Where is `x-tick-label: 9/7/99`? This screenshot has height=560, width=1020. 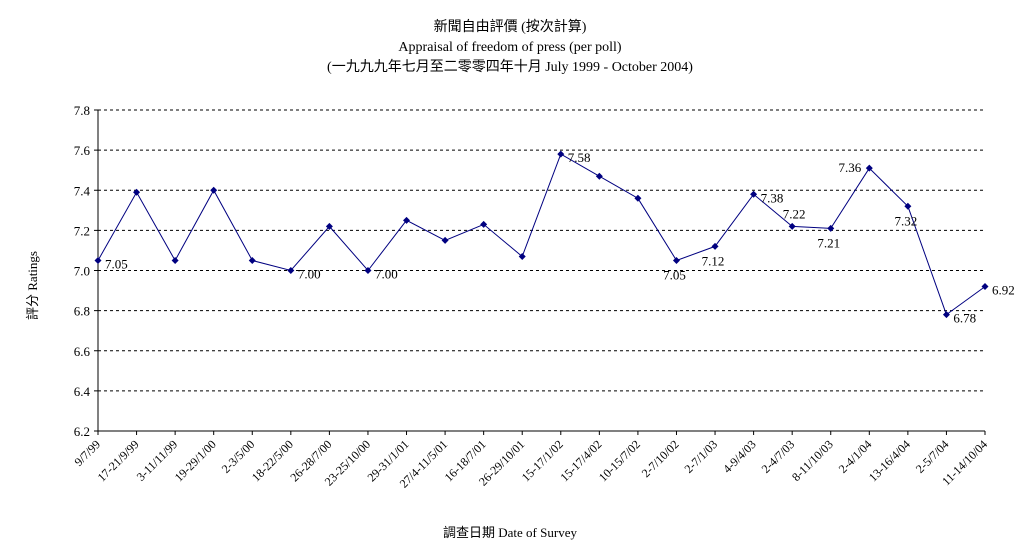 x-tick-label: 9/7/99 is located at coordinates (88, 453).